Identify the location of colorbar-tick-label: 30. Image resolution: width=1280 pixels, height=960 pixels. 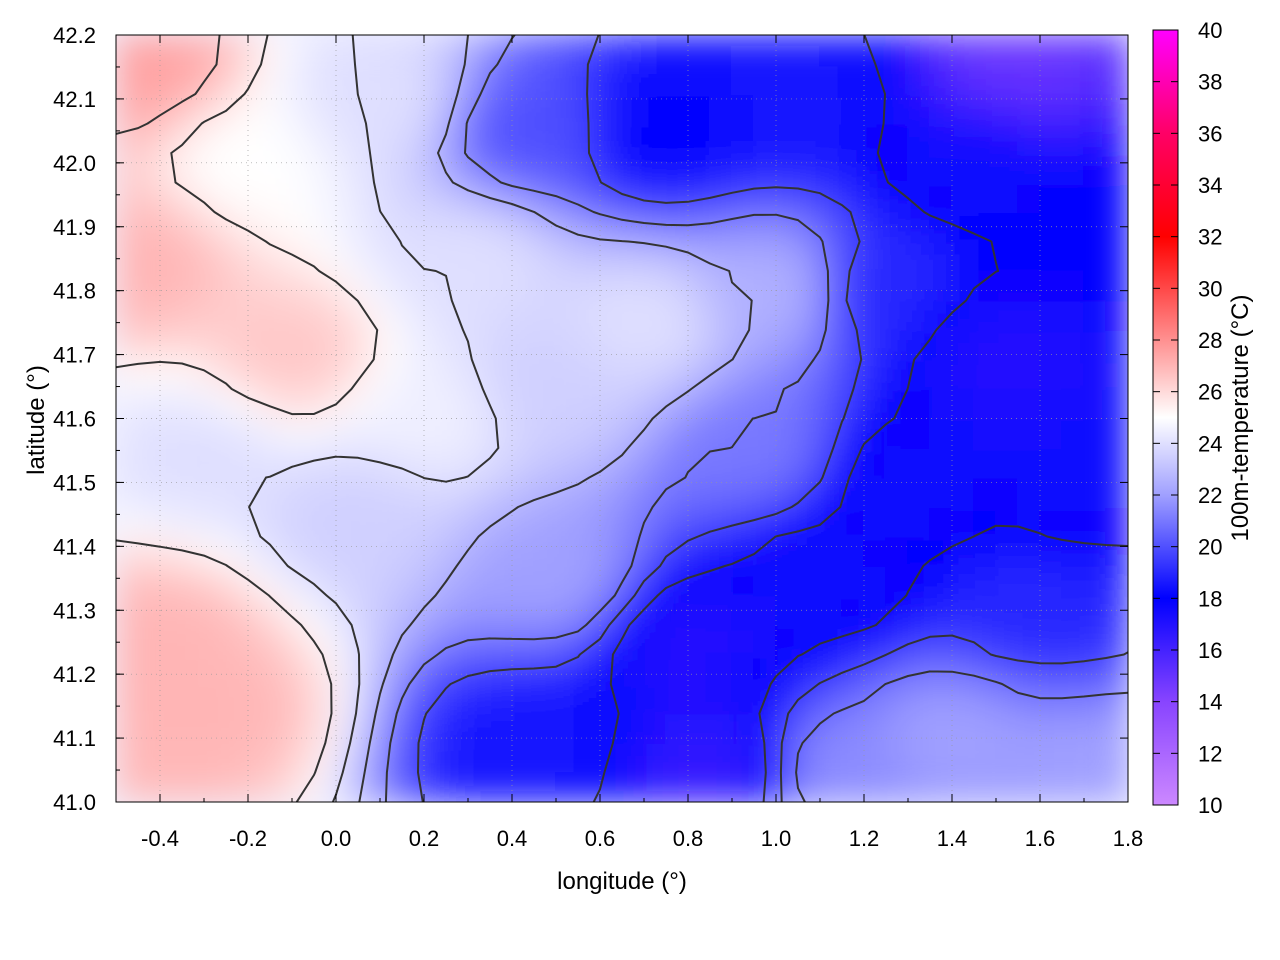
(1210, 288).